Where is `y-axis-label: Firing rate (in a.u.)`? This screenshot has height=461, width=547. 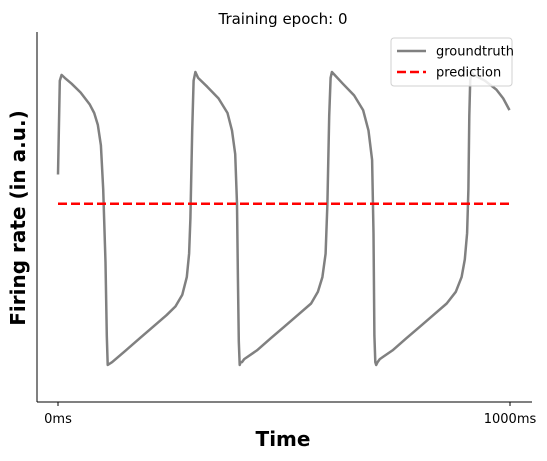 y-axis-label: Firing rate (in a.u.) is located at coordinates (18, 217).